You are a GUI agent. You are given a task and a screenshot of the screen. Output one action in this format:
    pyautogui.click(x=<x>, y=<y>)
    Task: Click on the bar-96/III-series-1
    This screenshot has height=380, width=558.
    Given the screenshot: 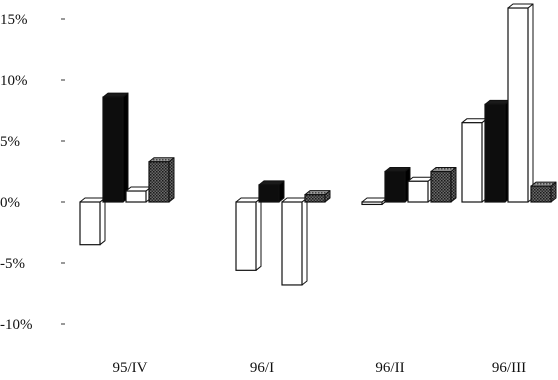 What is the action you would take?
    pyautogui.click(x=474, y=160)
    